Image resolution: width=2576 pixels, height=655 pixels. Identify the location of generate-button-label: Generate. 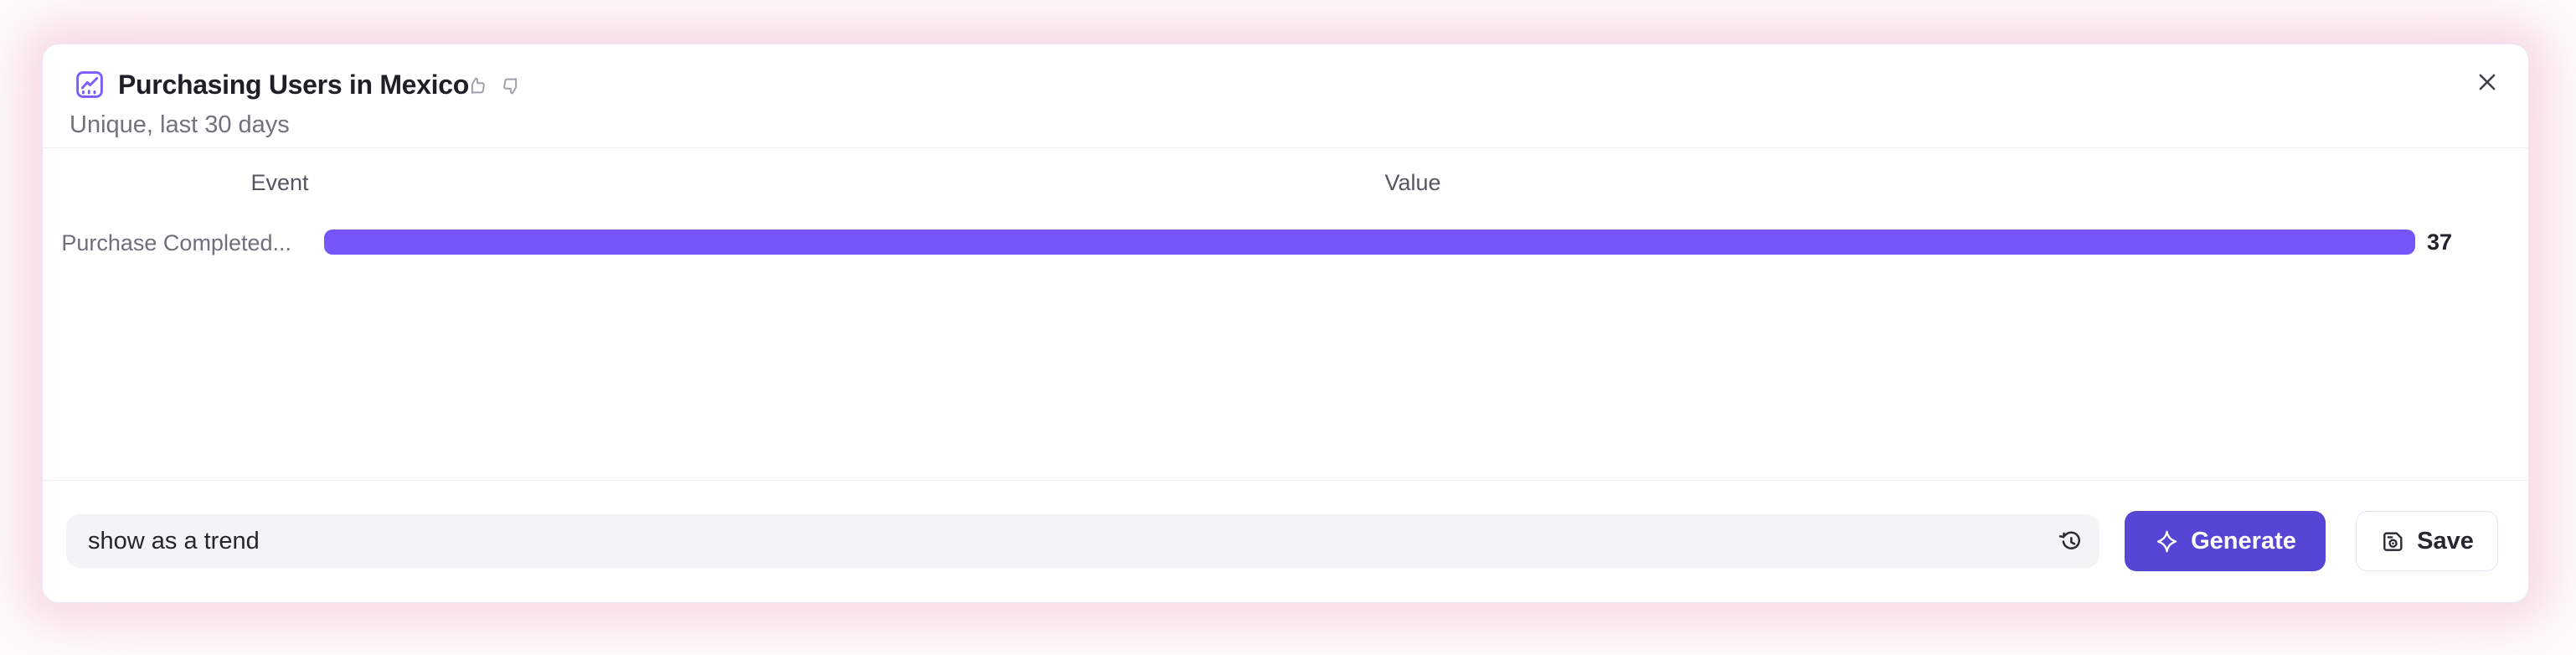
(2243, 540).